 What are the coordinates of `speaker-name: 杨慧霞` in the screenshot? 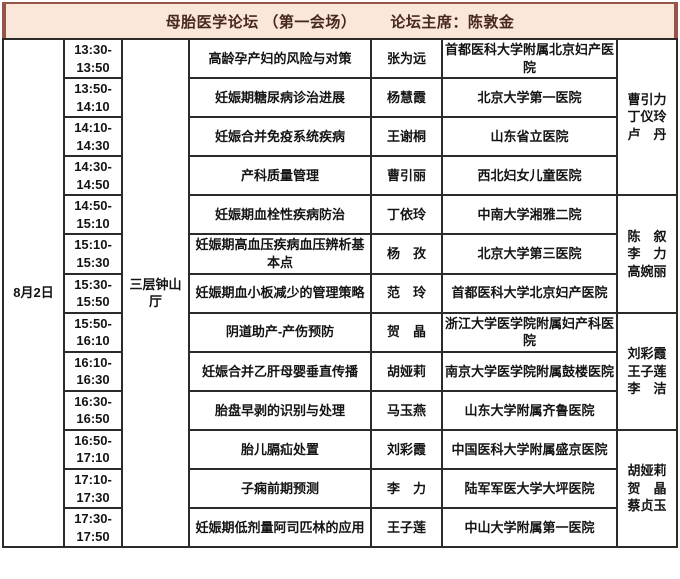 It's located at (406, 97).